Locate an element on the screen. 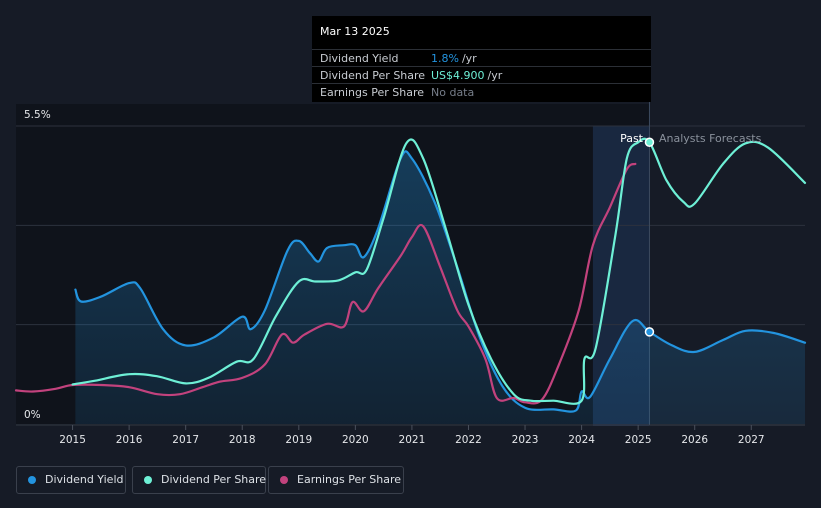 This screenshot has width=821, height=508. y-axis-top-label: 5.5% is located at coordinates (37, 115).